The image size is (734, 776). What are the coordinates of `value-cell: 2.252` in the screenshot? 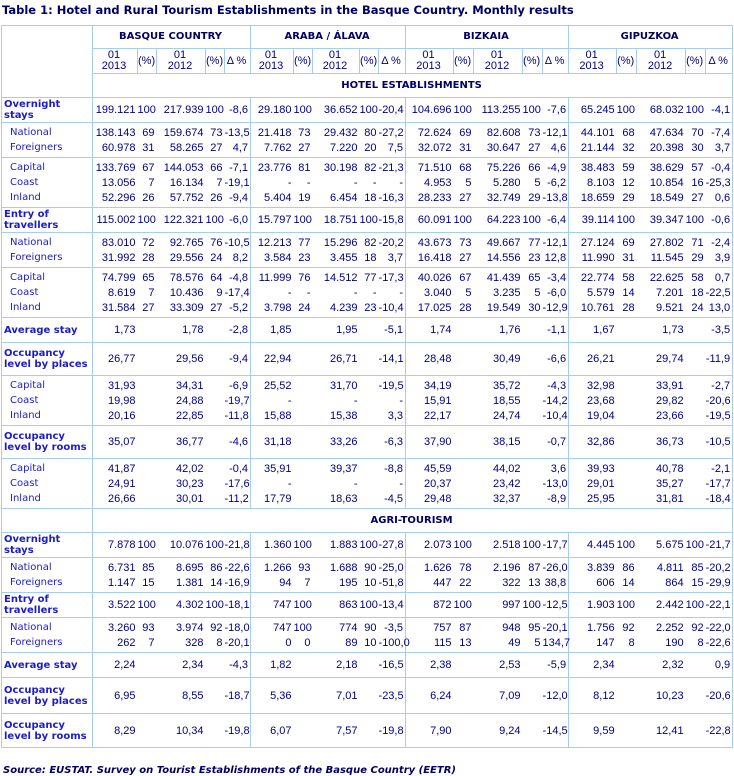 It's located at (661, 626).